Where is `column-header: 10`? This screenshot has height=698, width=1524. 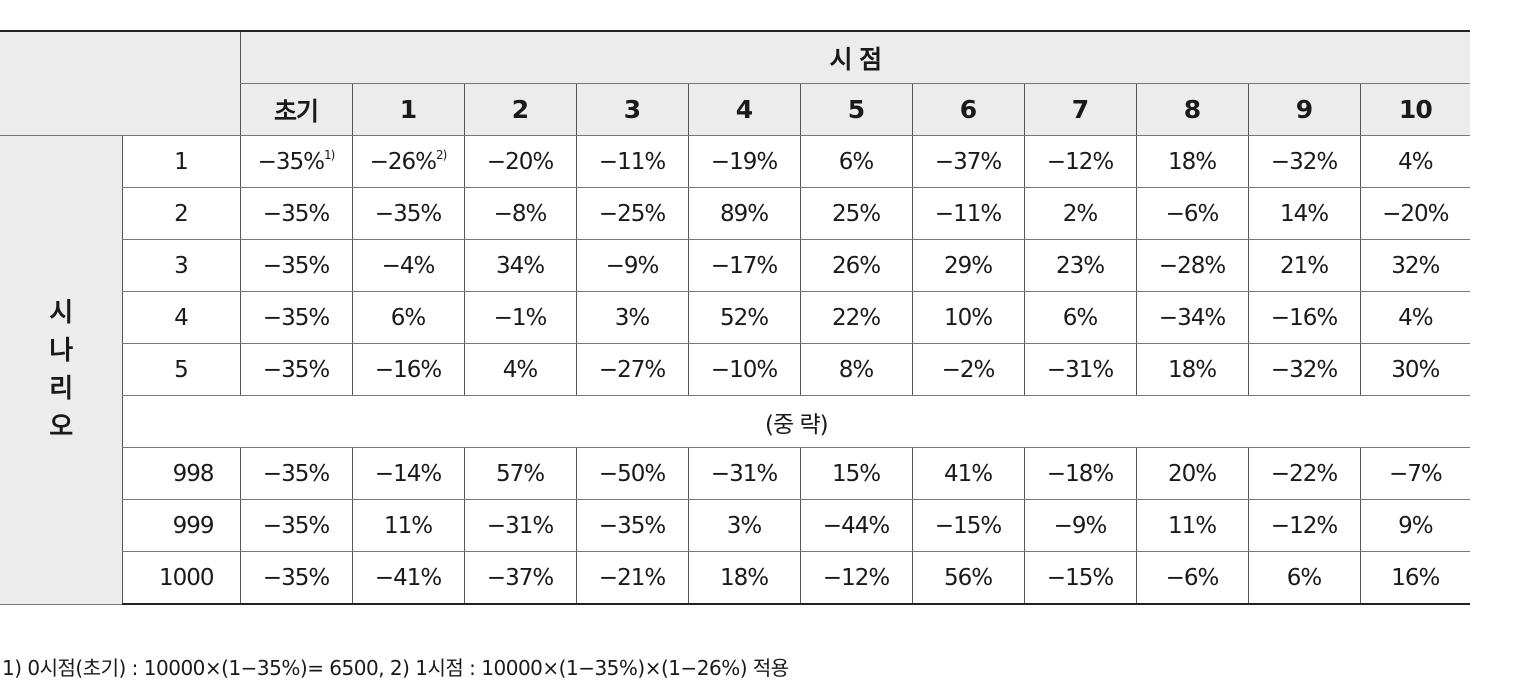
column-header: 10 is located at coordinates (1415, 109).